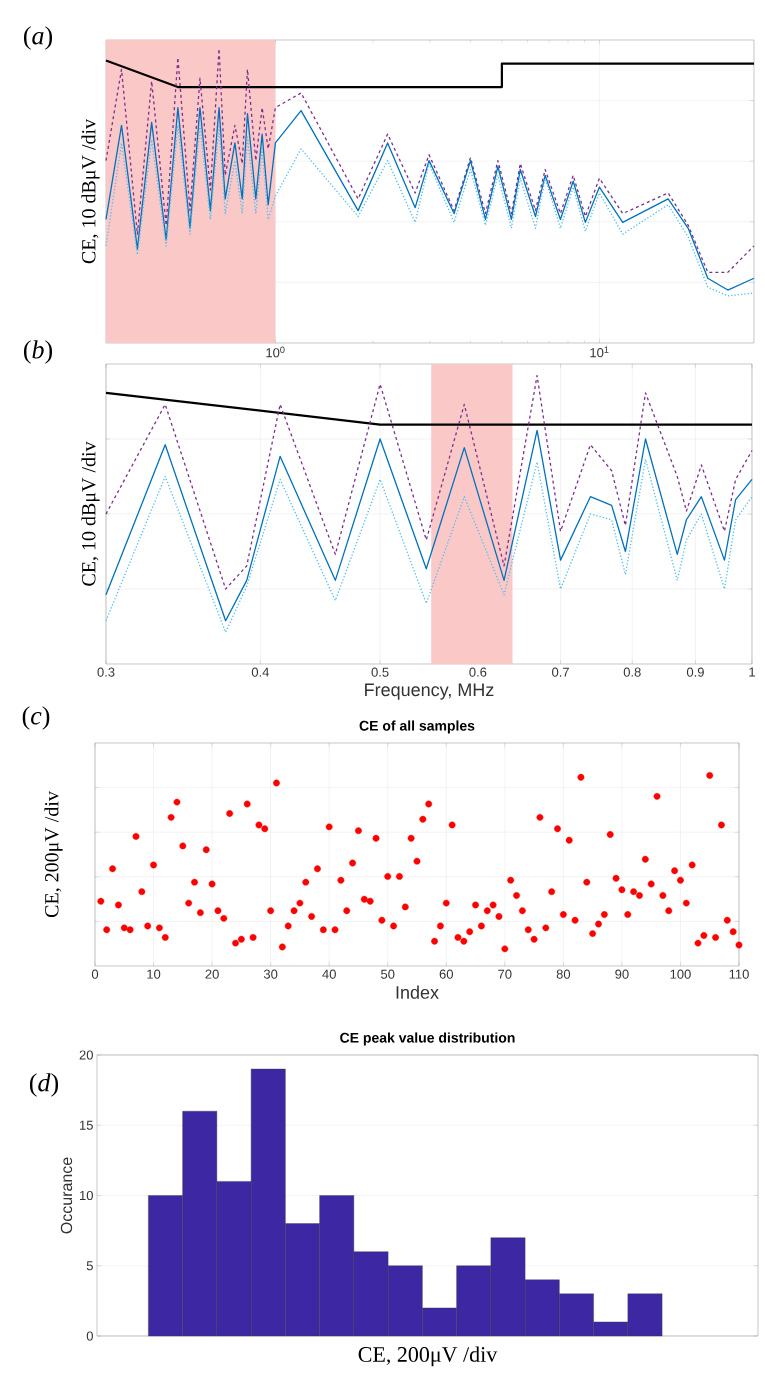 The width and height of the screenshot is (765, 1385). Describe the element at coordinates (89, 1266) in the screenshot. I see `y-tick-label: 5` at that location.